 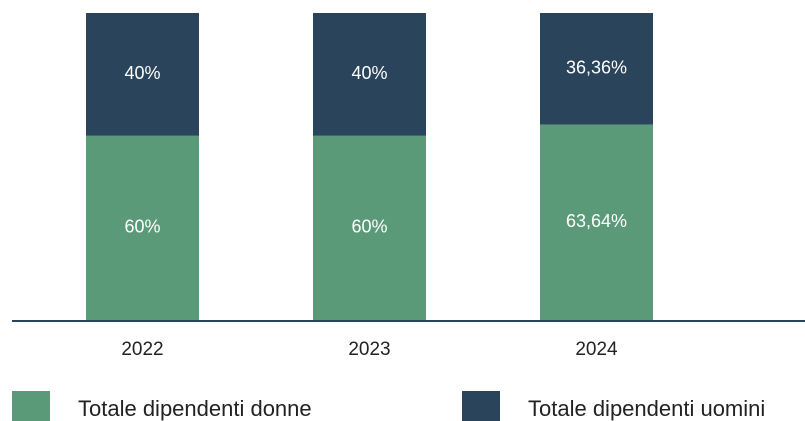 I want to click on legend-label: Totale dipendenti donne, so click(x=195, y=408).